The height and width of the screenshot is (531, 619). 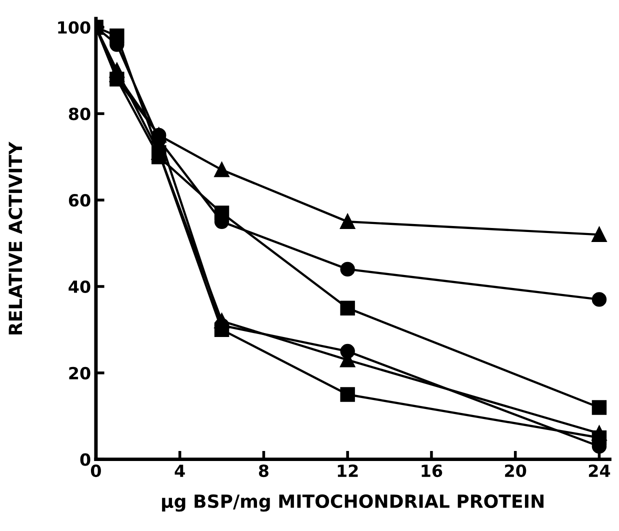 What do you see at coordinates (79, 373) in the screenshot?
I see `y-tick-label: 20` at bounding box center [79, 373].